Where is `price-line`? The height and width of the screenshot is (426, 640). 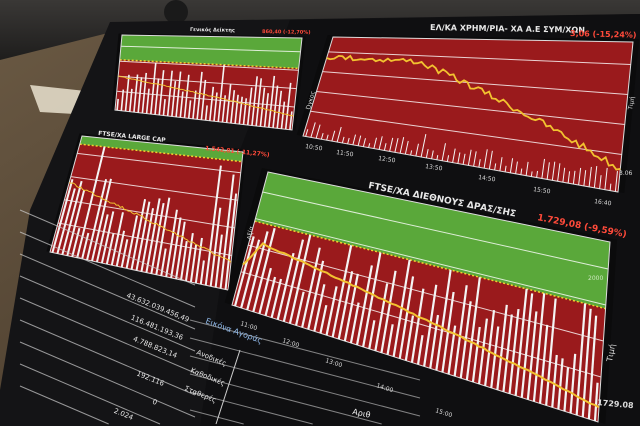 price-line is located at coordinates (473, 112).